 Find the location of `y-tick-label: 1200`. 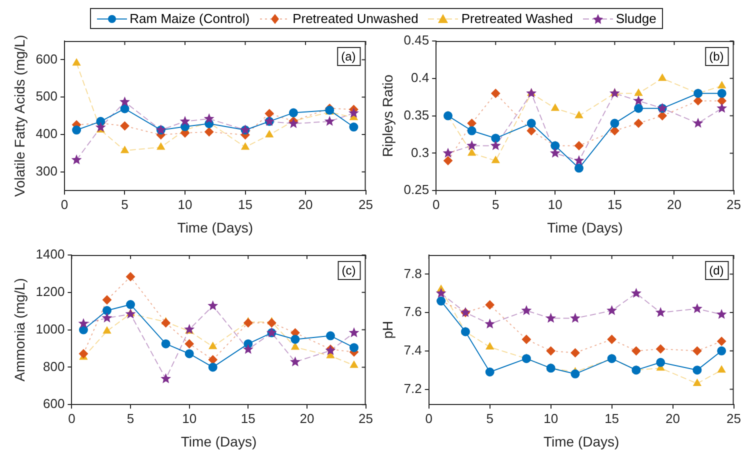

y-tick-label: 1200 is located at coordinates (50, 291).